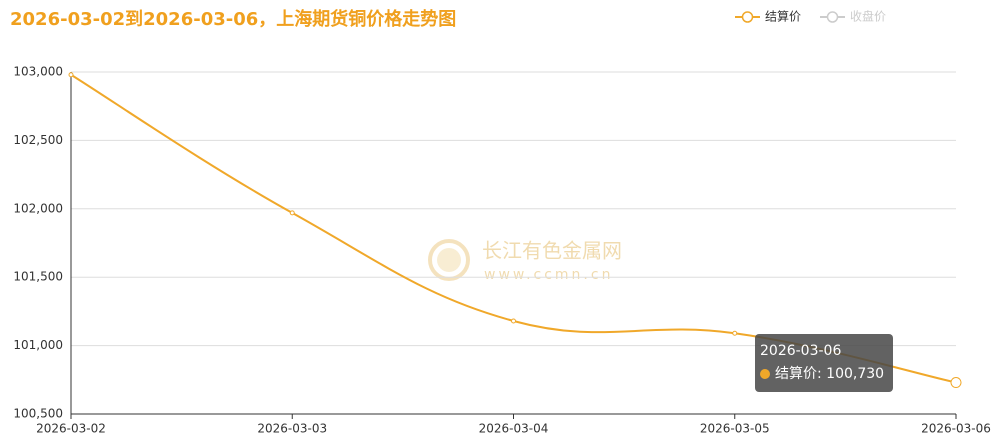 The image size is (997, 440). What do you see at coordinates (735, 429) in the screenshot?
I see `x-tick-label: 2026-03-05` at bounding box center [735, 429].